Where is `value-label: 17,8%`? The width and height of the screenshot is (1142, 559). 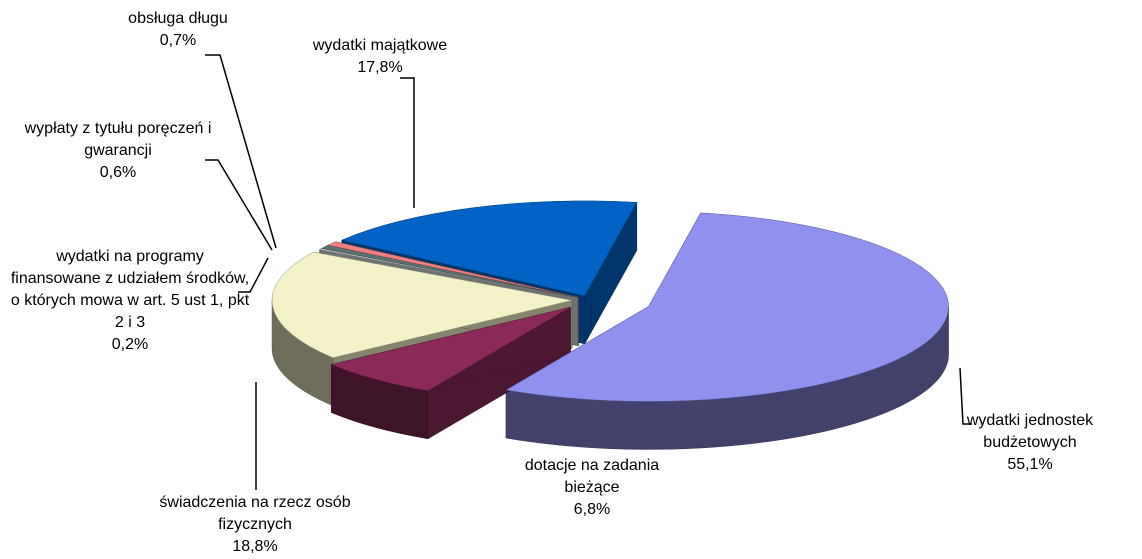
value-label: 17,8% is located at coordinates (380, 67).